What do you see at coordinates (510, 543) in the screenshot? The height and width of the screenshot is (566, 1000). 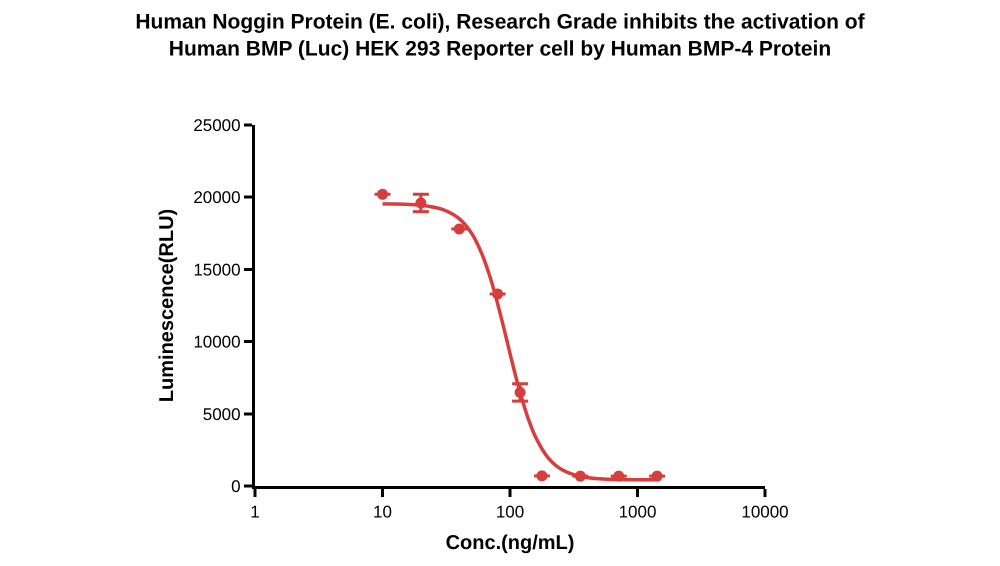 I see `x-axis-title: Conc.(ng/mL)` at bounding box center [510, 543].